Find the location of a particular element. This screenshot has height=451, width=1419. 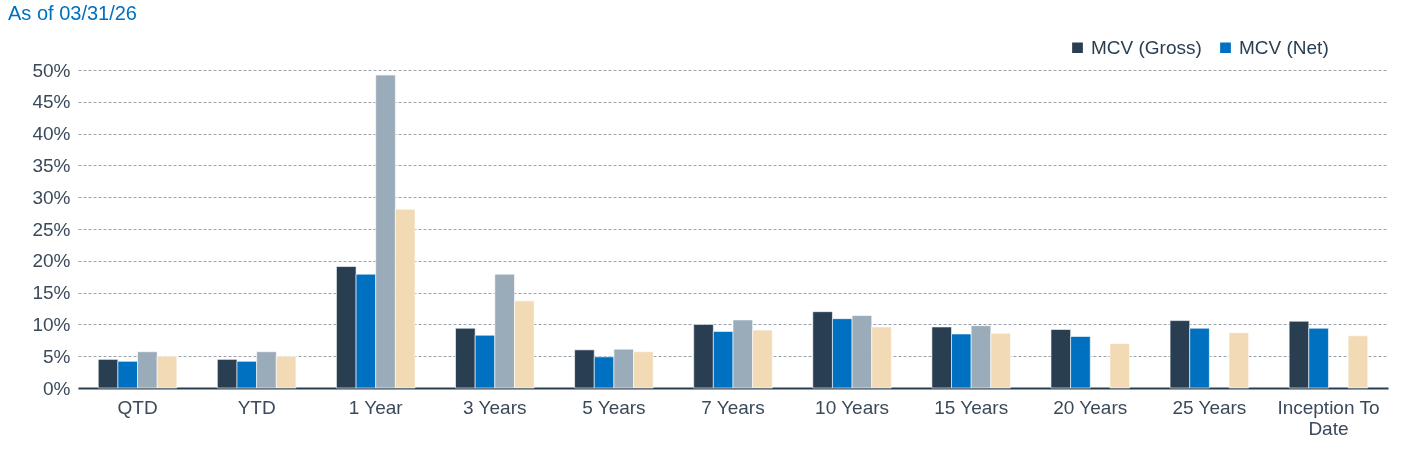

y-tick-label: 25% is located at coordinates (51, 229).